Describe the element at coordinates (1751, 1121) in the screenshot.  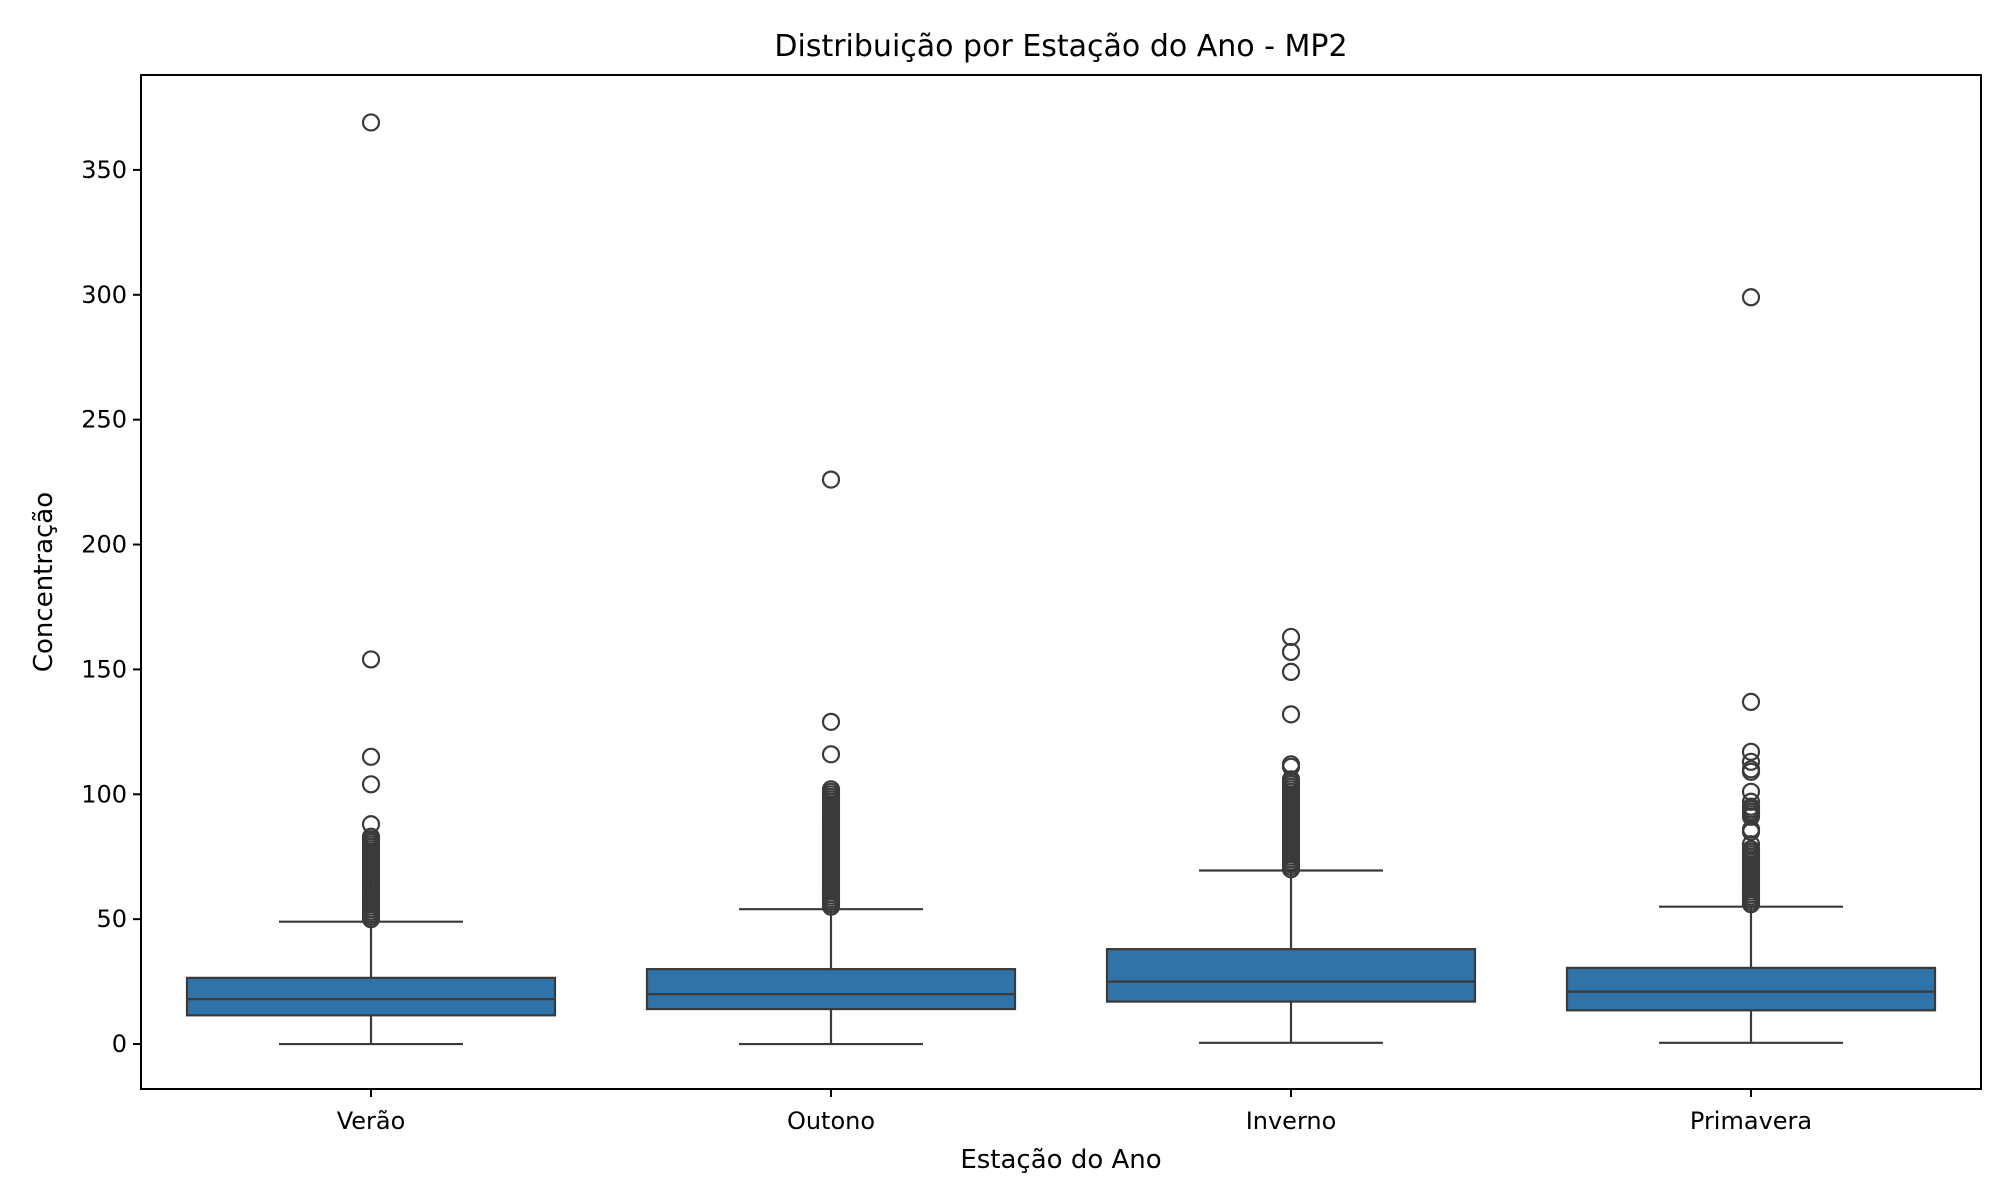
I see `x-tick-label: Primavera` at that location.